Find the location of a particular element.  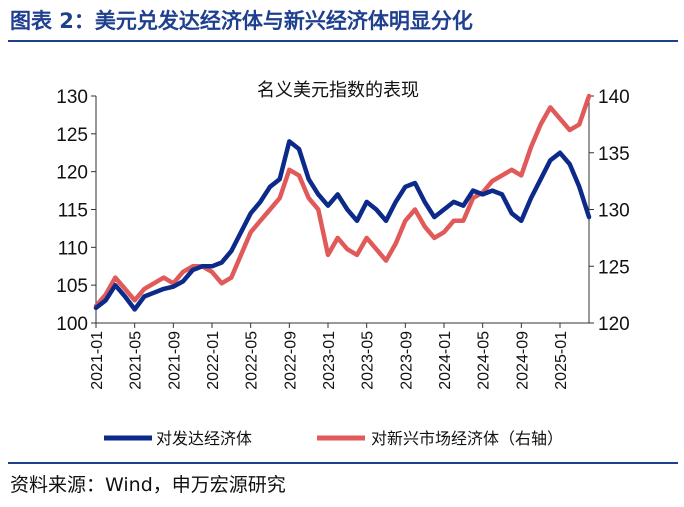

x-tick-label: 2023-05 is located at coordinates (368, 360).